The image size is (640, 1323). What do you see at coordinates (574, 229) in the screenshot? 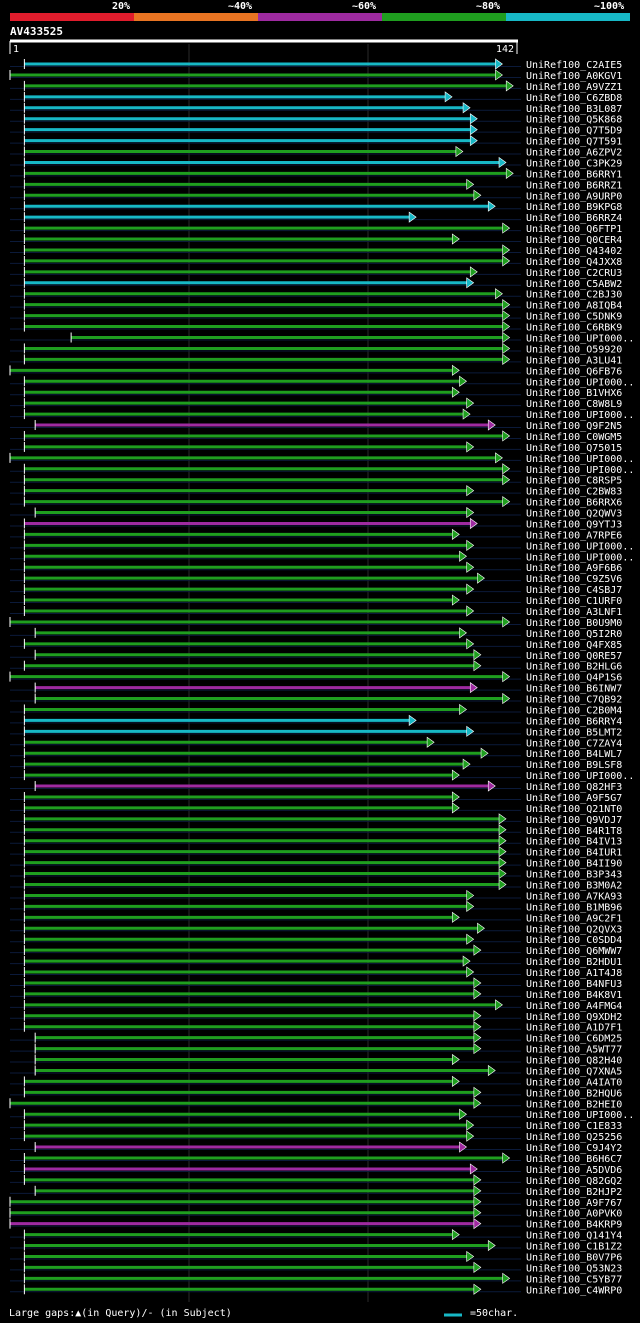
I see `hit-label: UniRef100_Q6FTP1` at bounding box center [574, 229].